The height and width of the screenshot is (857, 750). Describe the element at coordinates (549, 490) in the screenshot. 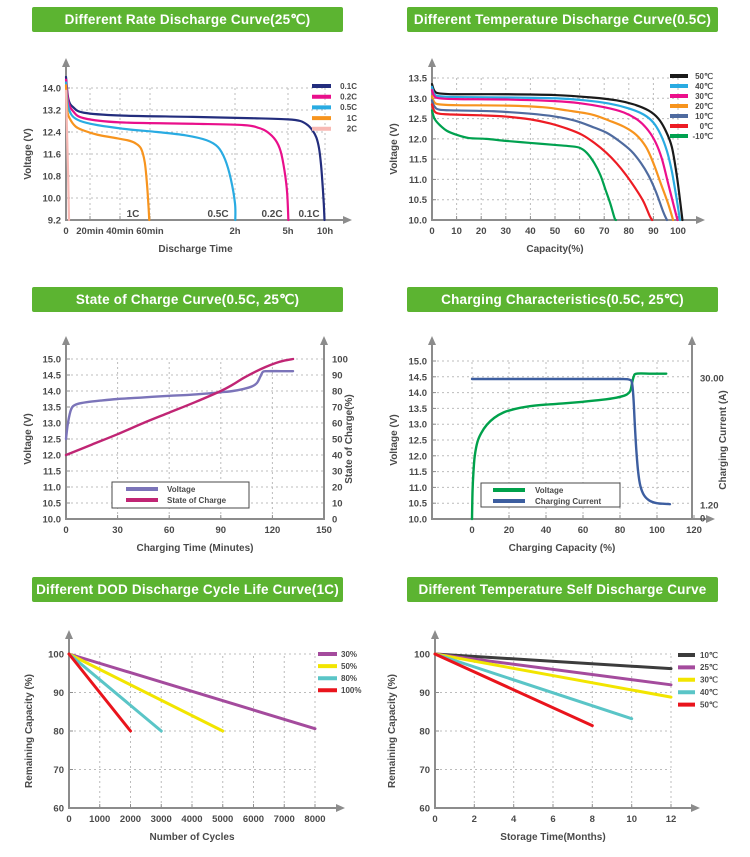

I see `legend-label-Voltage: Voltage` at that location.